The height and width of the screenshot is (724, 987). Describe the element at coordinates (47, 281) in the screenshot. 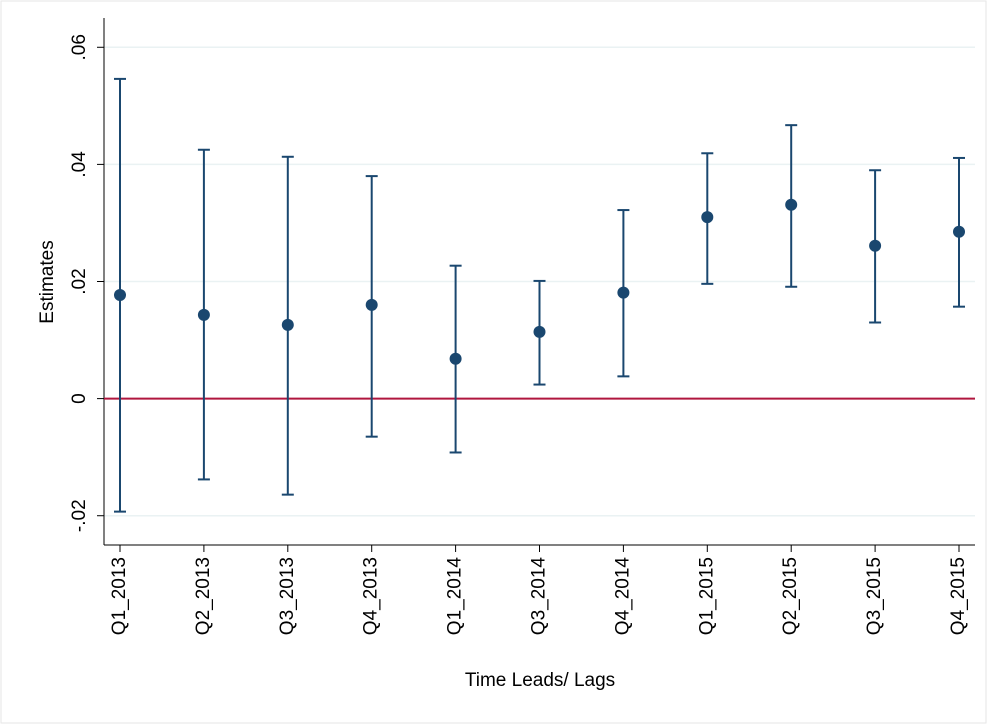

I see `y-axis-title: Estimates` at that location.